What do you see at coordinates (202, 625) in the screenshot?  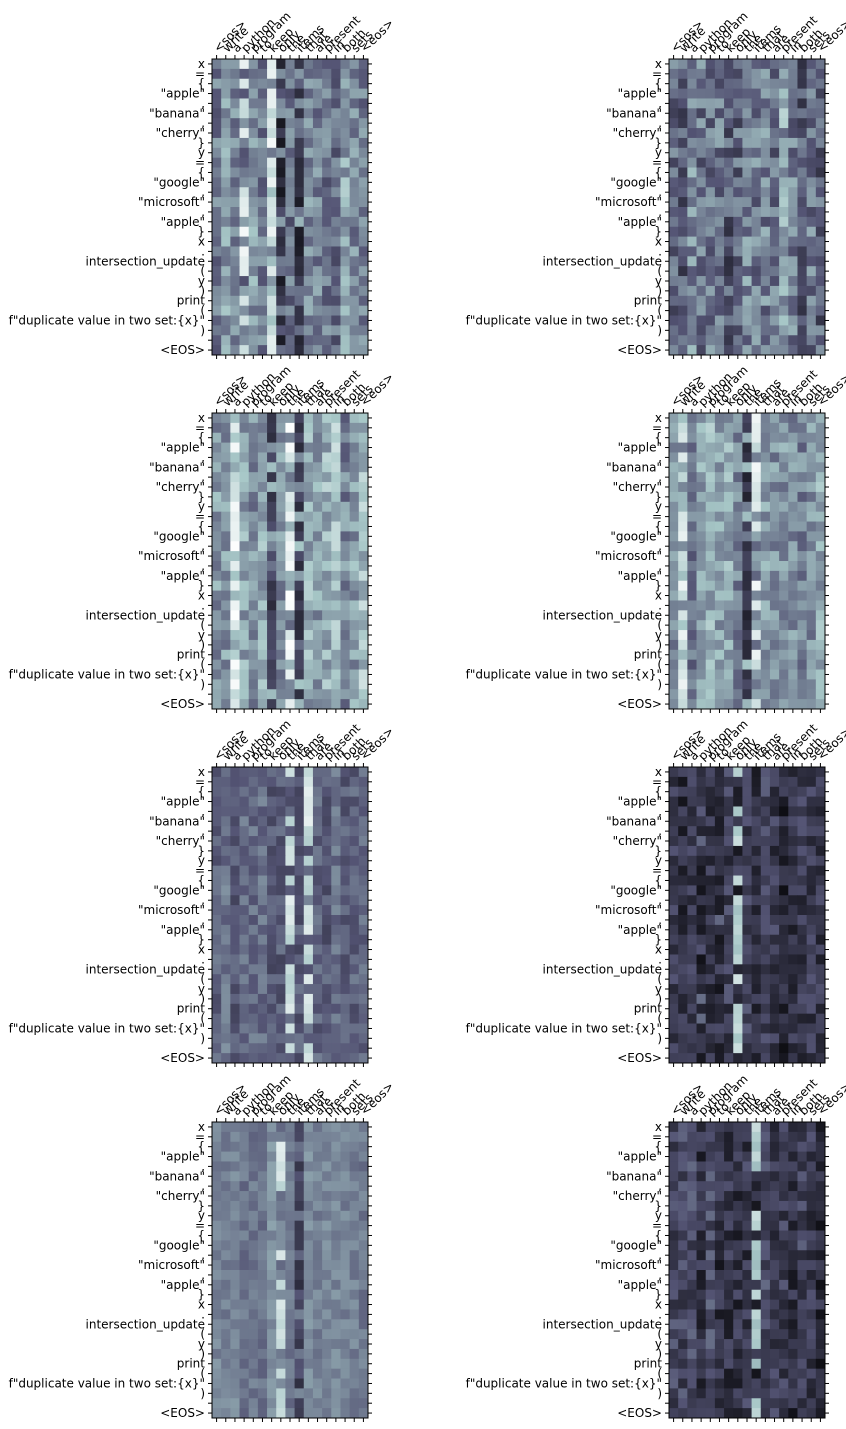 I see `y-tick-label: (` at bounding box center [202, 625].